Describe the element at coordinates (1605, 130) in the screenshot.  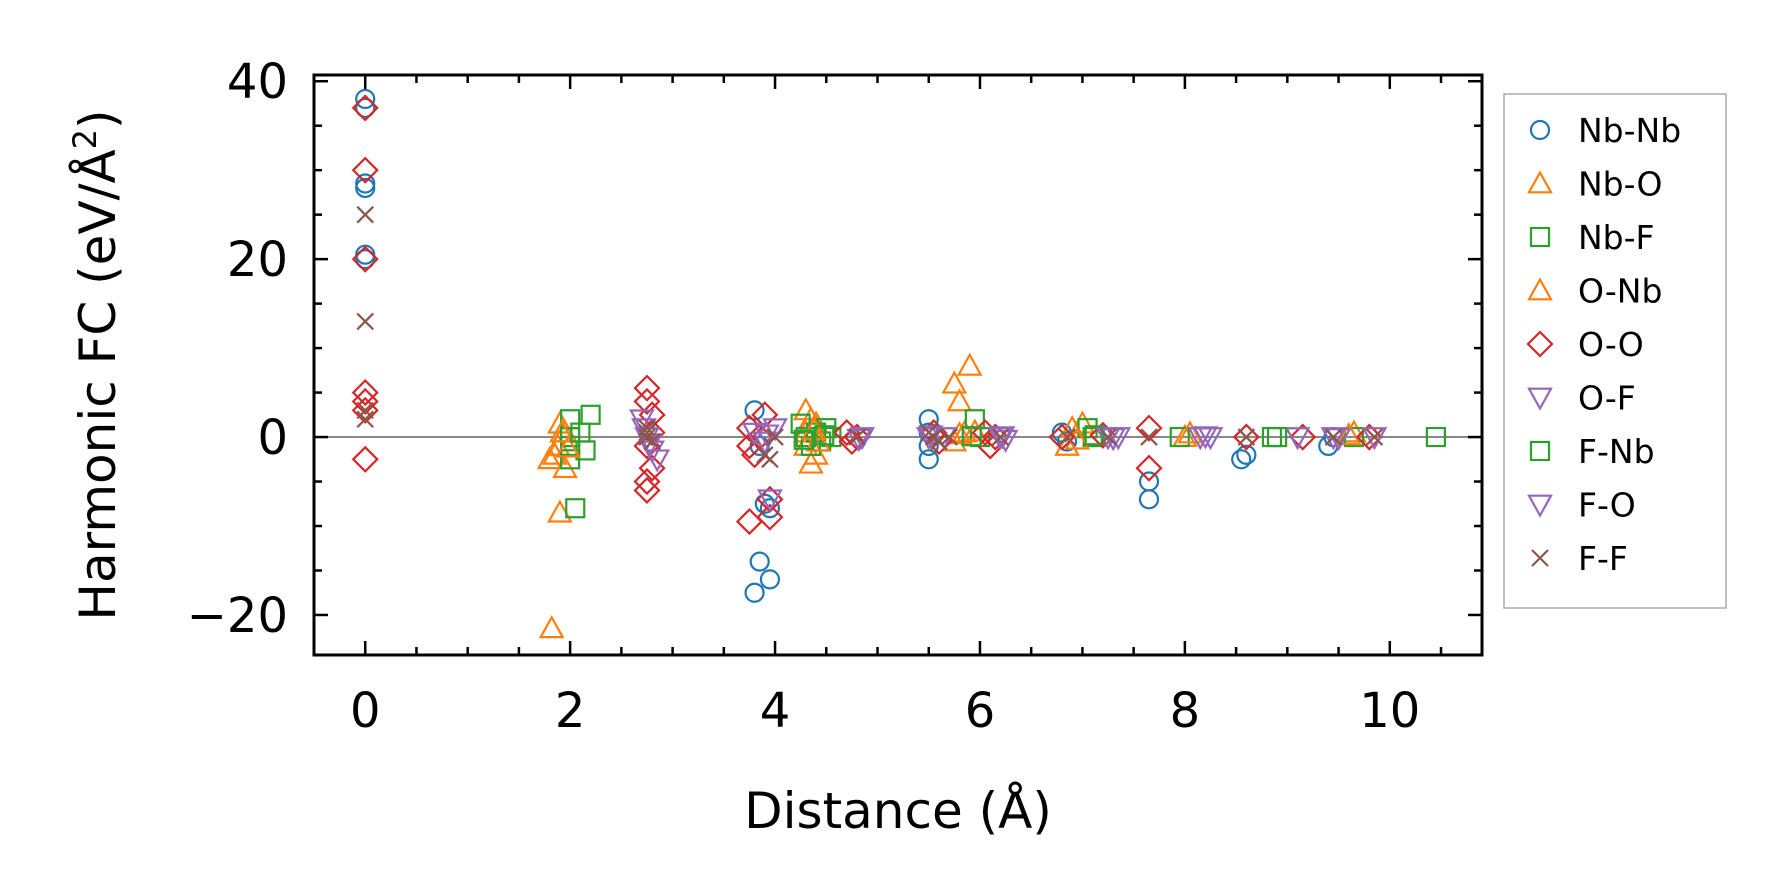
I see `legend-item: Nb-Nb` at that location.